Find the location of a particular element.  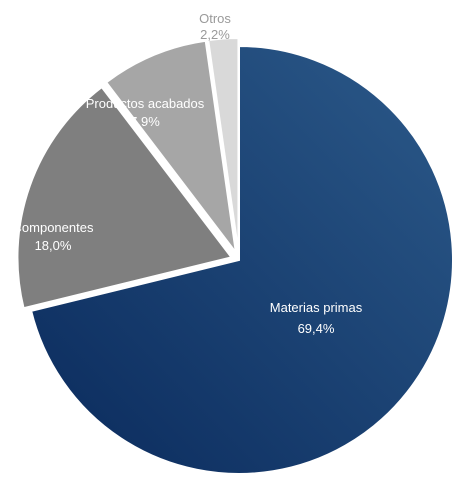

pie-slice-productos-acabados is located at coordinates (171, 148).